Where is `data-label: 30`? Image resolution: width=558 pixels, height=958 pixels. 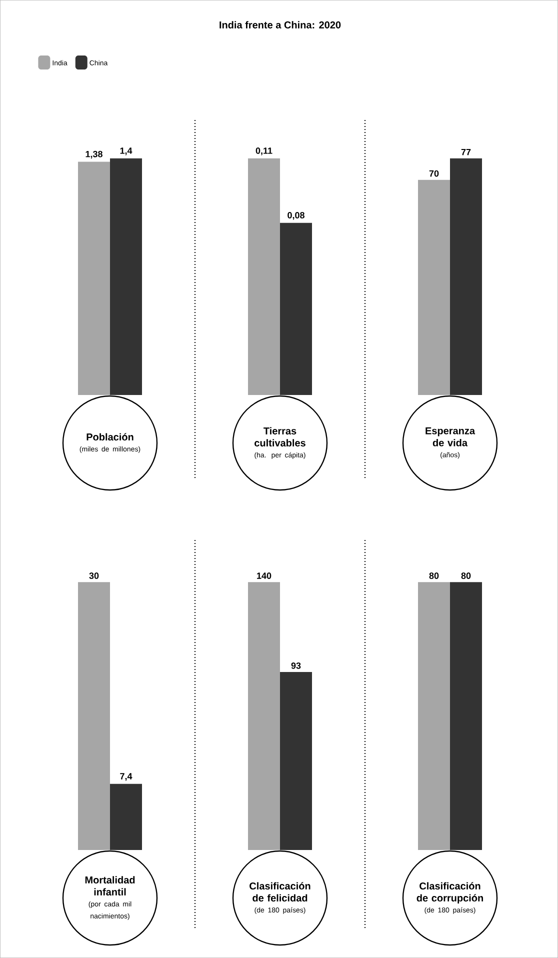
data-label: 30 is located at coordinates (94, 575).